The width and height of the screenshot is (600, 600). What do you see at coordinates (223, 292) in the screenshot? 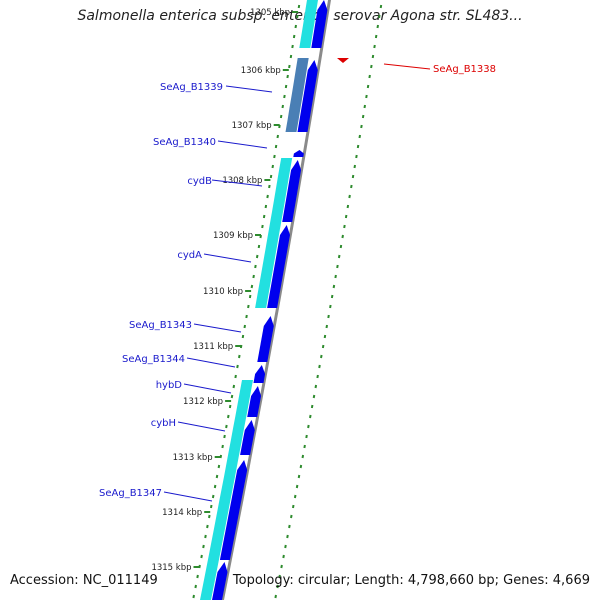
I see `kbp-tick-label: 1310 kbp` at bounding box center [223, 292].